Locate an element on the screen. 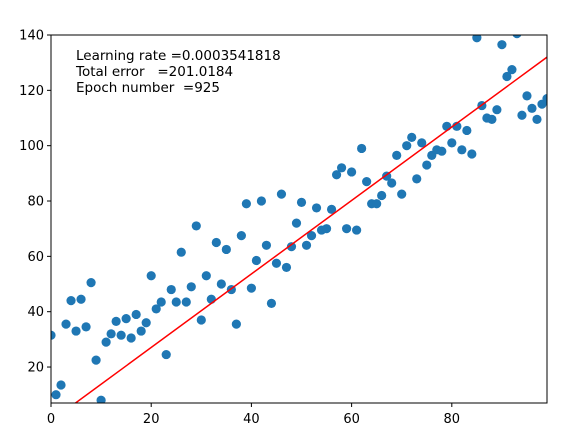  x-tick-label-80: 80 is located at coordinates (452, 419).